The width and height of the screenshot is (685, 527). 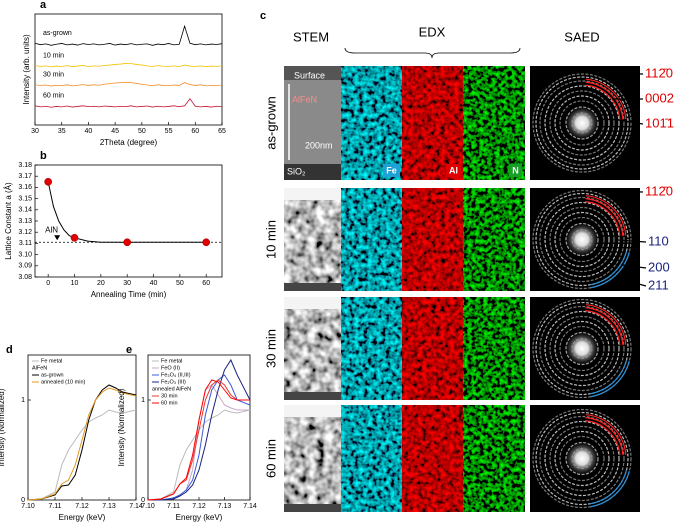 What do you see at coordinates (169, 396) in the screenshot?
I see `legend-label: 30 min` at bounding box center [169, 396].